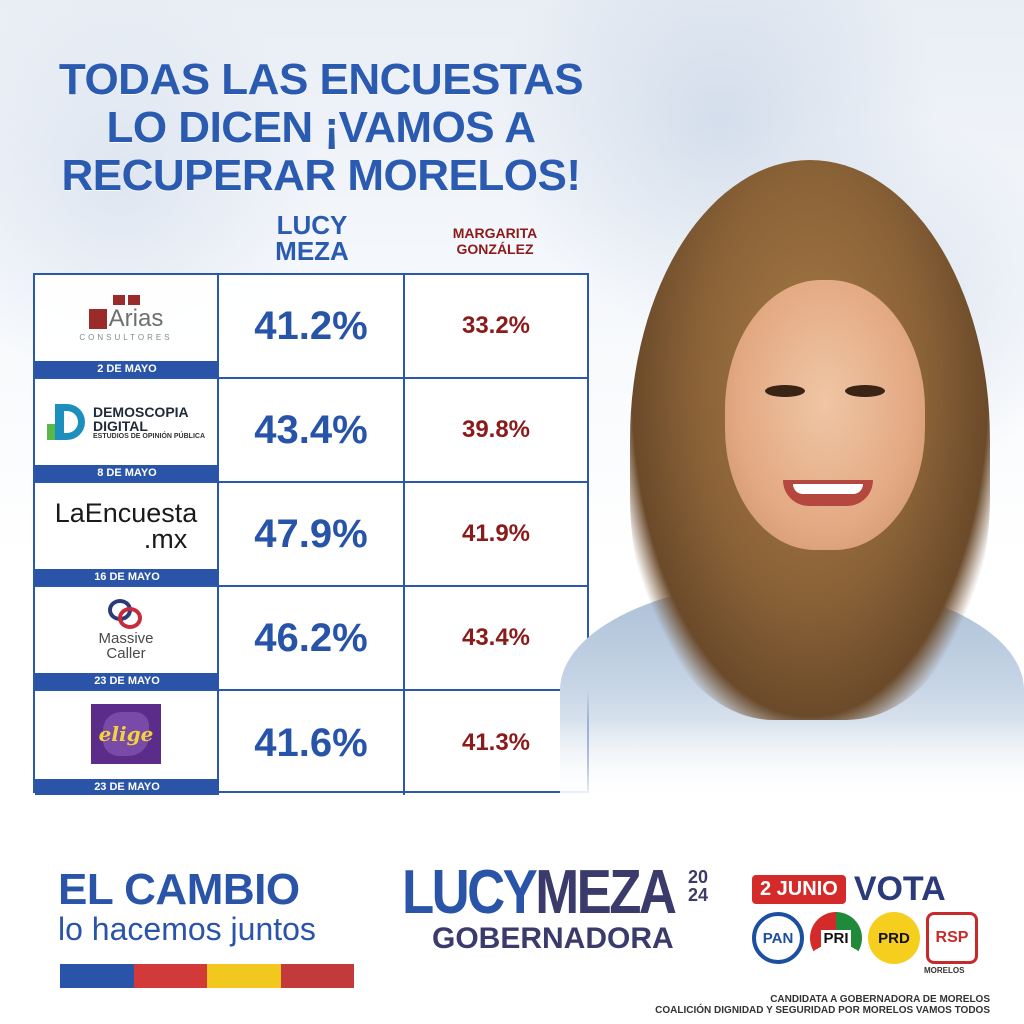 The height and width of the screenshot is (1024, 1024). I want to click on pollster-name-line-1: LaEncuesta, so click(126, 513).